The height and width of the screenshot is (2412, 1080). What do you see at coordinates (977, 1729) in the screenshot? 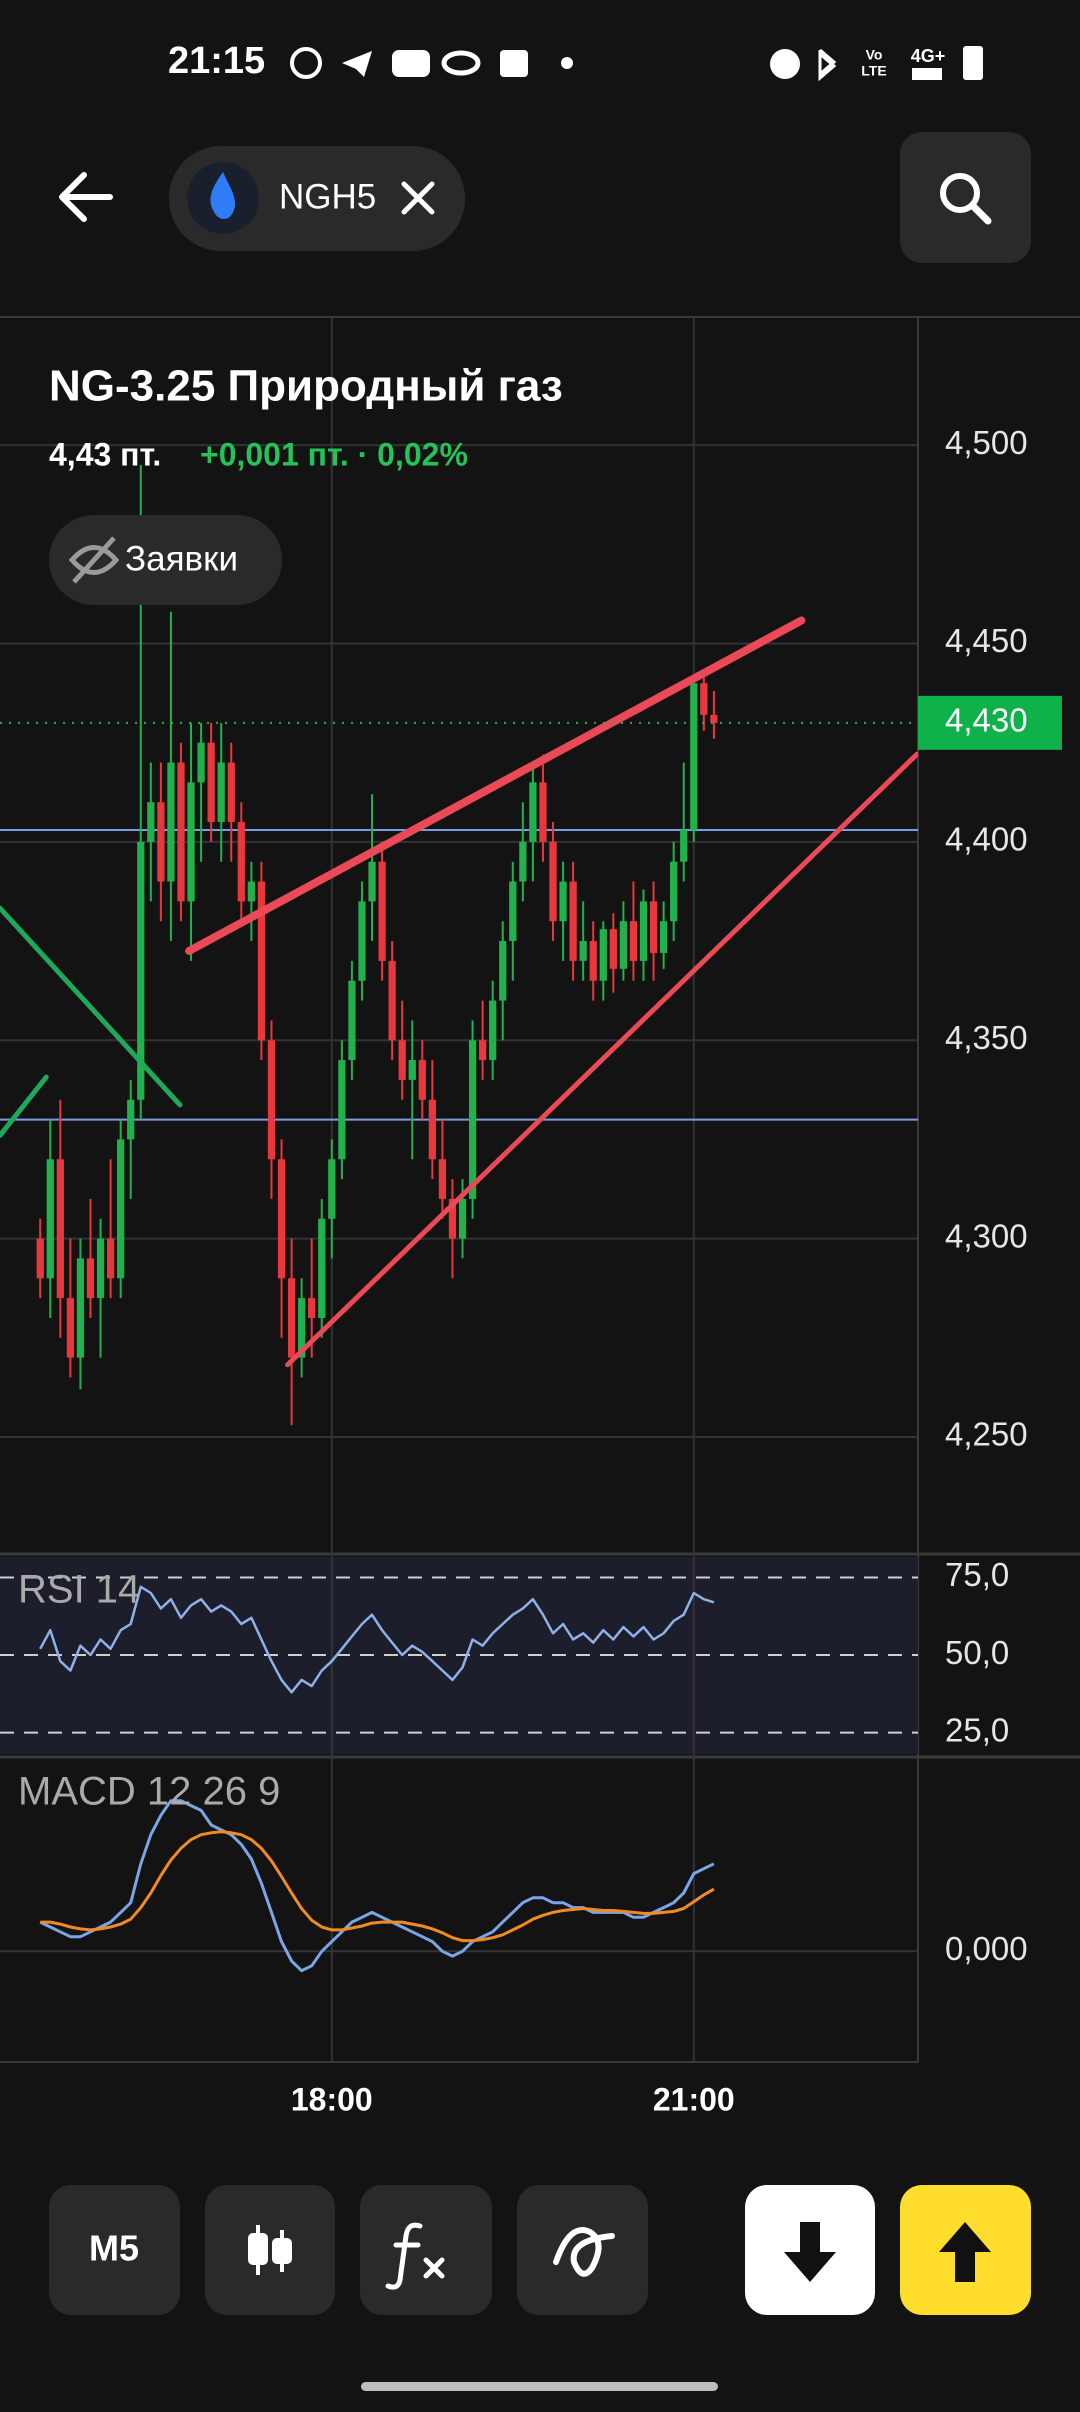
I see `rsi-tick-label: 25,0` at bounding box center [977, 1729].